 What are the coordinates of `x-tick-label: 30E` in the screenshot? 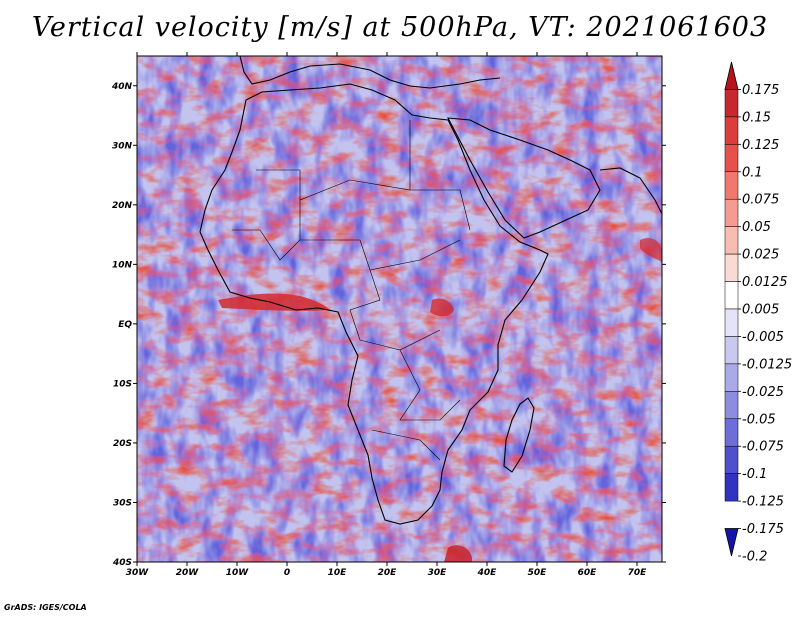 It's located at (438, 573).